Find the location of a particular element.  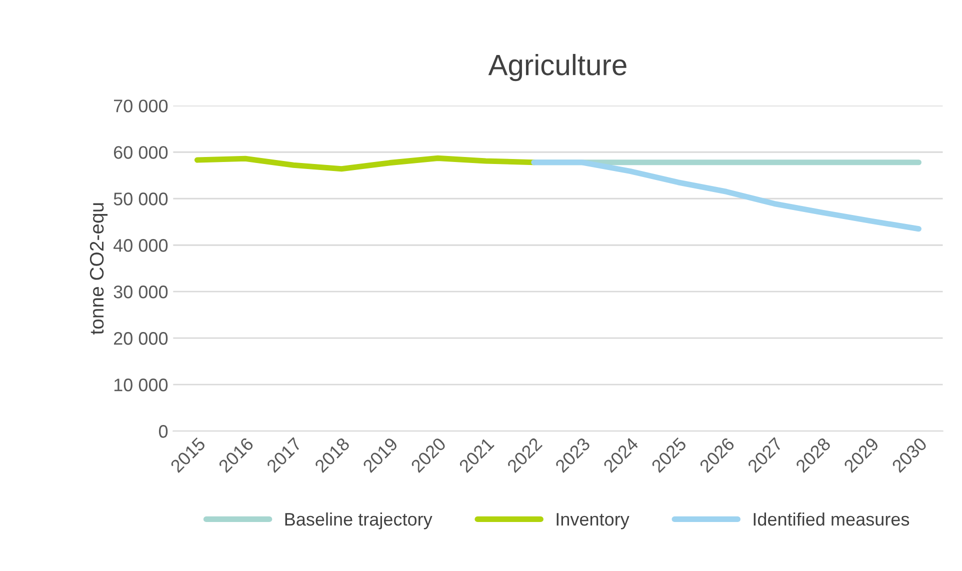

chart-title: Agriculture is located at coordinates (557, 68).